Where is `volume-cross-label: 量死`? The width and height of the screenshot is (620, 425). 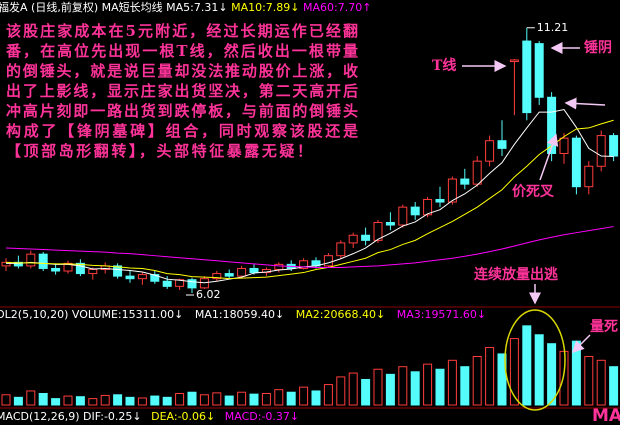 volume-cross-label: 量死 is located at coordinates (604, 327).